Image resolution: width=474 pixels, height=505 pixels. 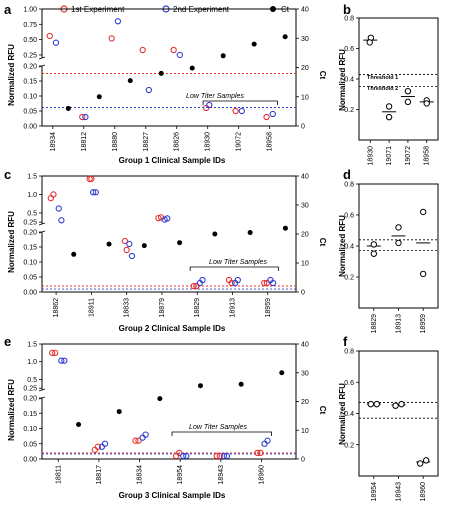 I want to click on x-tick-label-c: 18913, so click(x=233, y=308).